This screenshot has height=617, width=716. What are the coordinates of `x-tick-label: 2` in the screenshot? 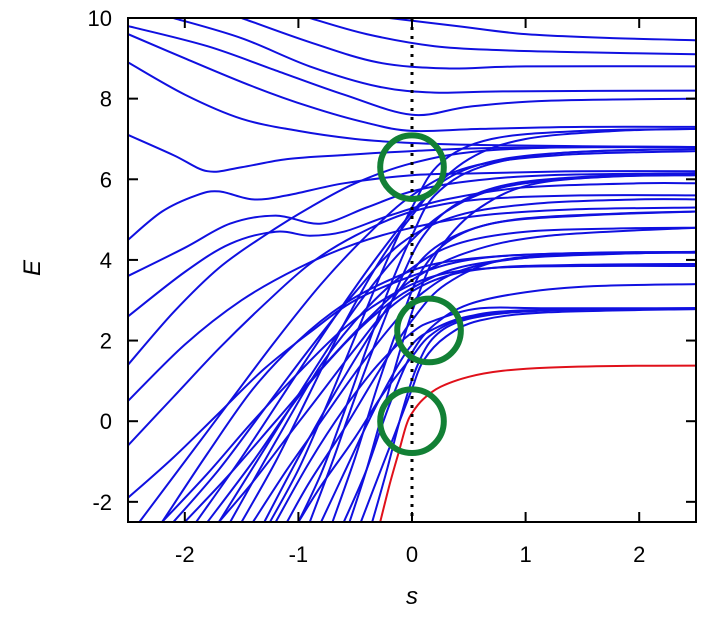 It's located at (639, 554).